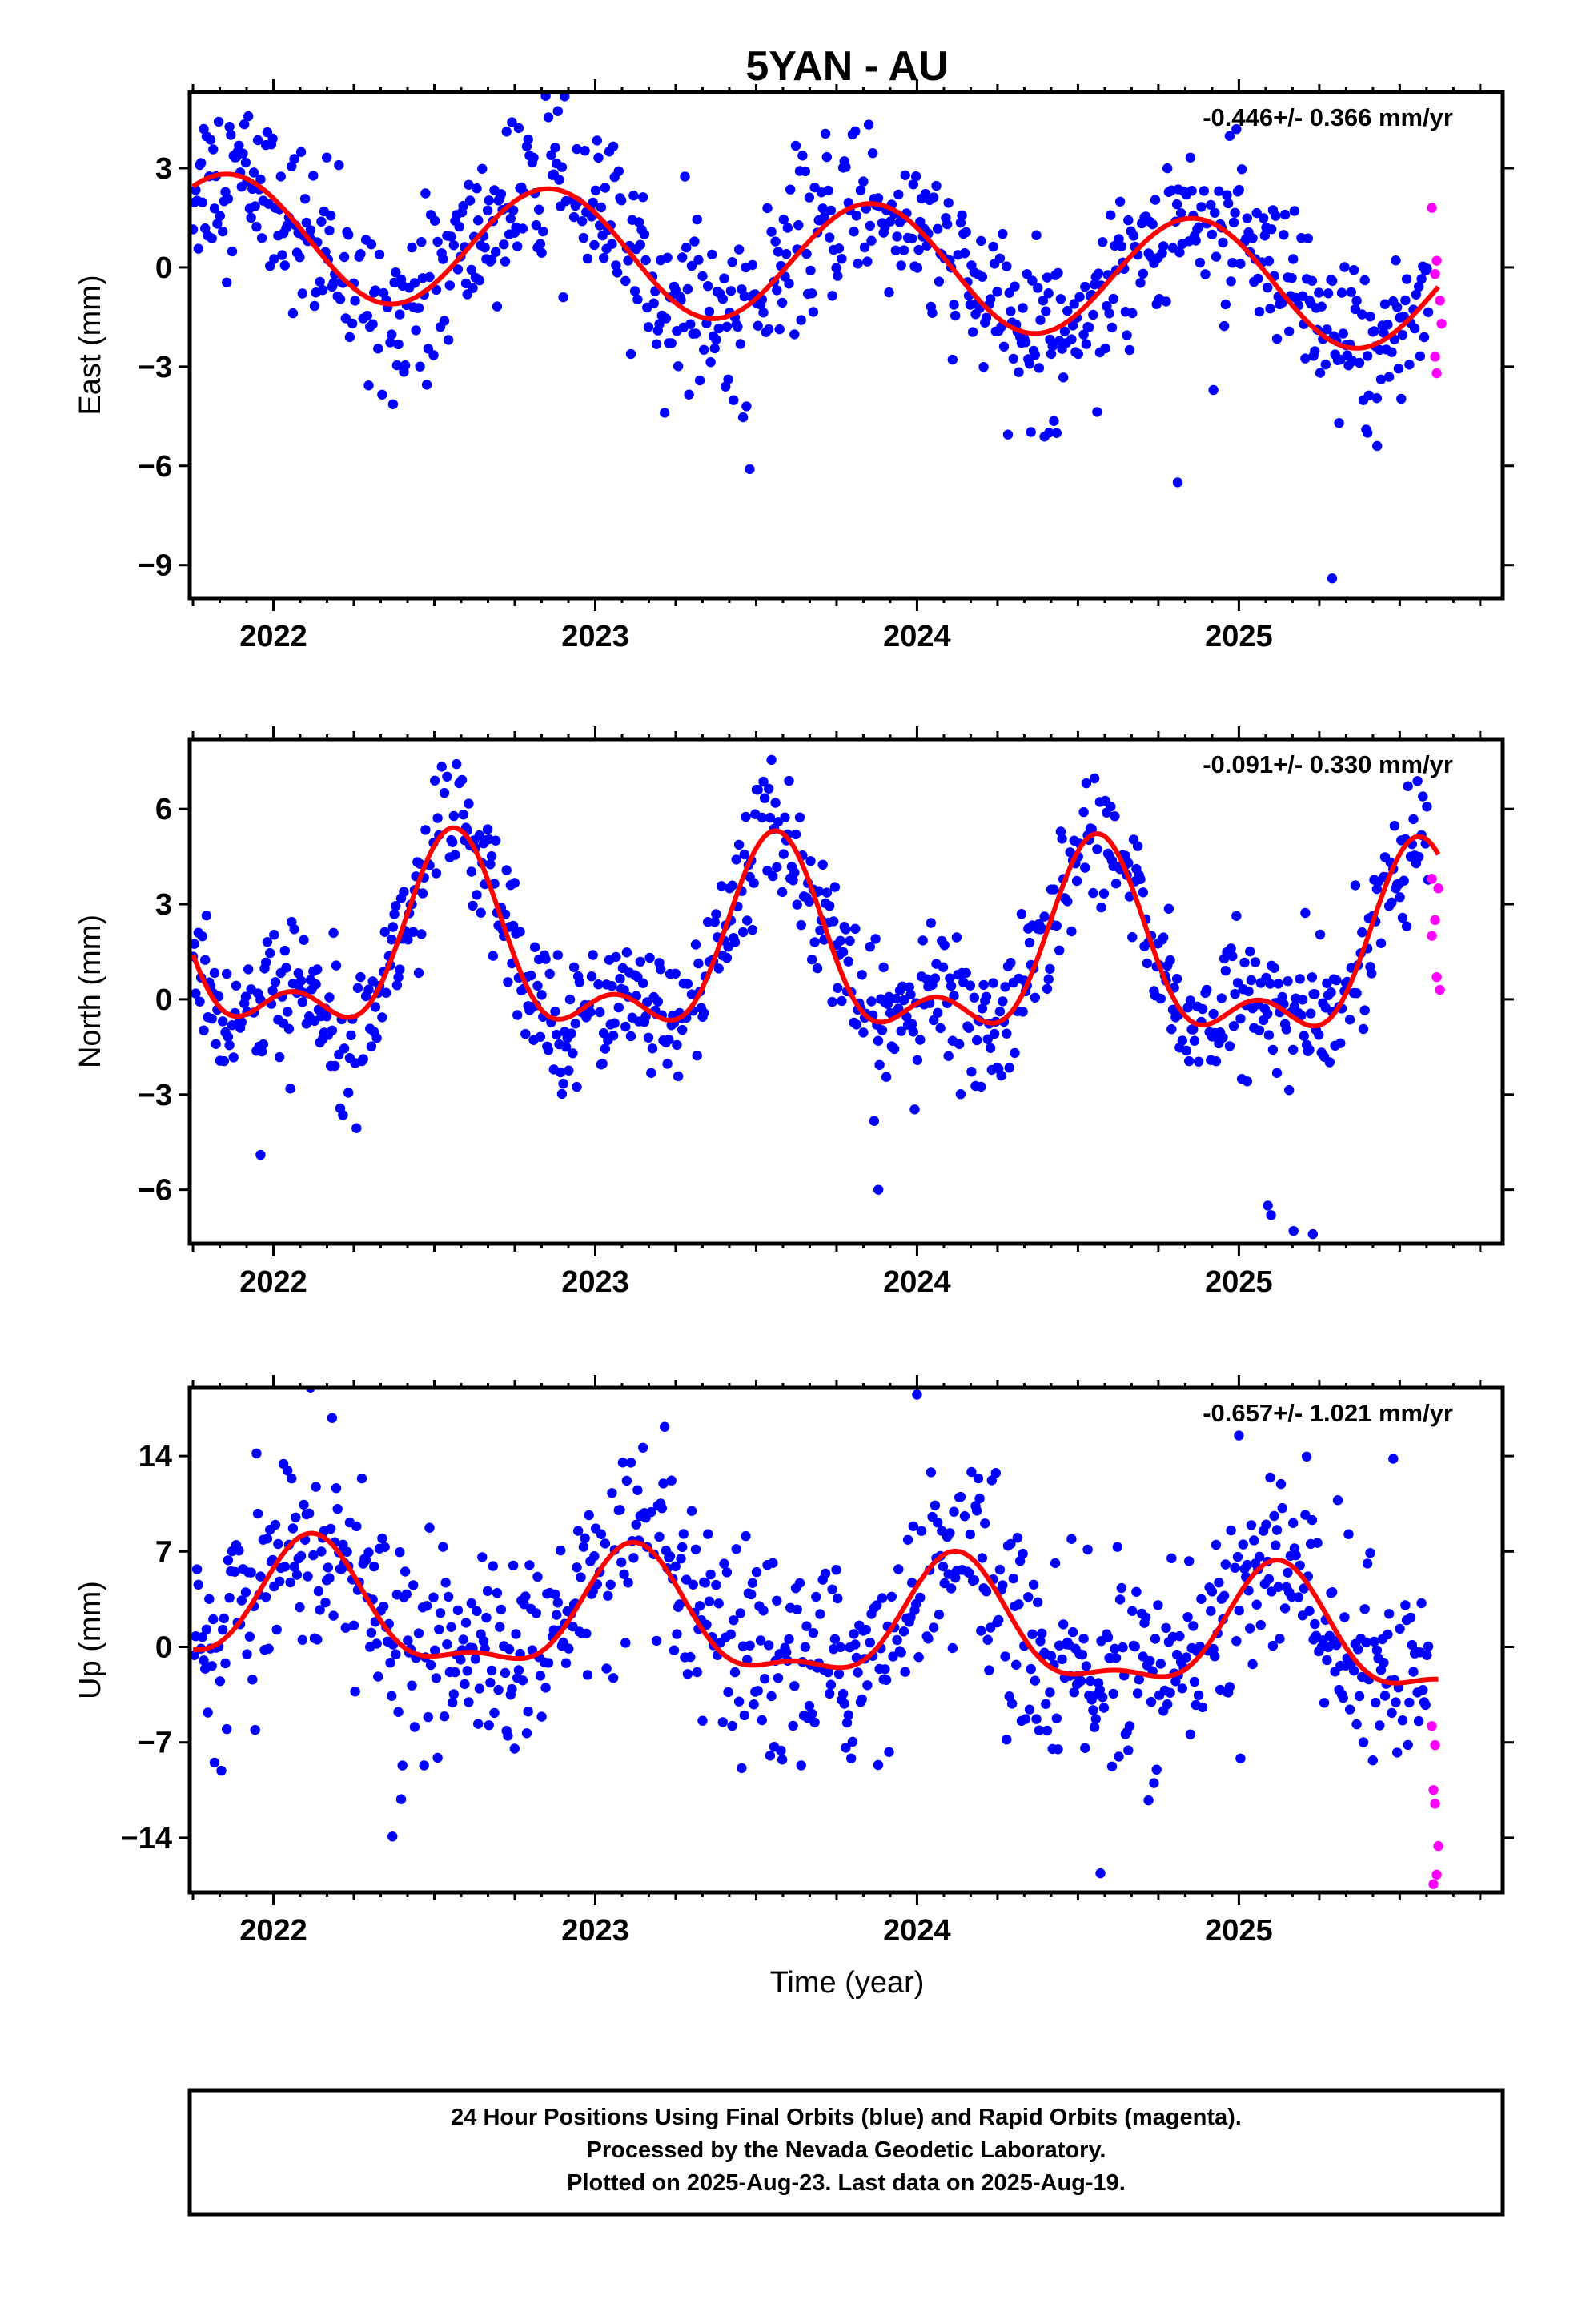 The width and height of the screenshot is (1582, 2324). Describe the element at coordinates (1328, 764) in the screenshot. I see `rate-label: -0.091+/- 0.330 mm/yr` at that location.